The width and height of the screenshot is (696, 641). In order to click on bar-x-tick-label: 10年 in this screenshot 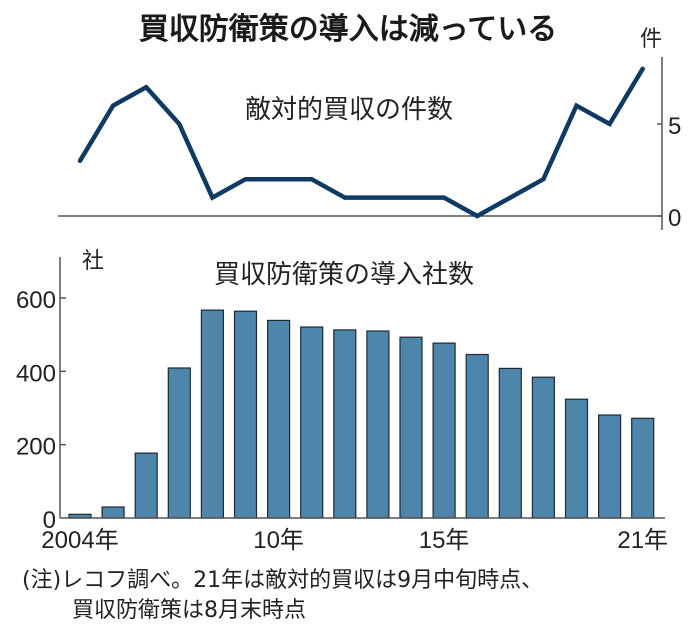, I will do `click(278, 540)`.